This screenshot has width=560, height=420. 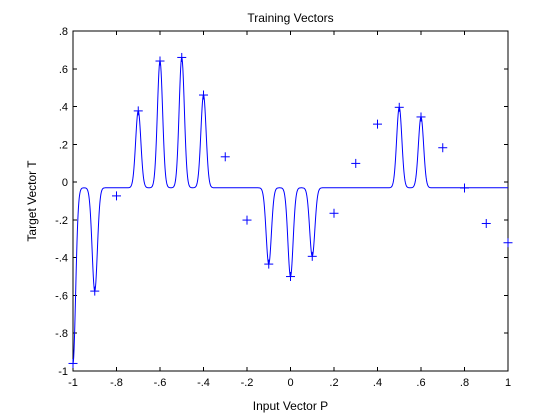 What do you see at coordinates (377, 383) in the screenshot?
I see `x-tick-label: .4` at bounding box center [377, 383].